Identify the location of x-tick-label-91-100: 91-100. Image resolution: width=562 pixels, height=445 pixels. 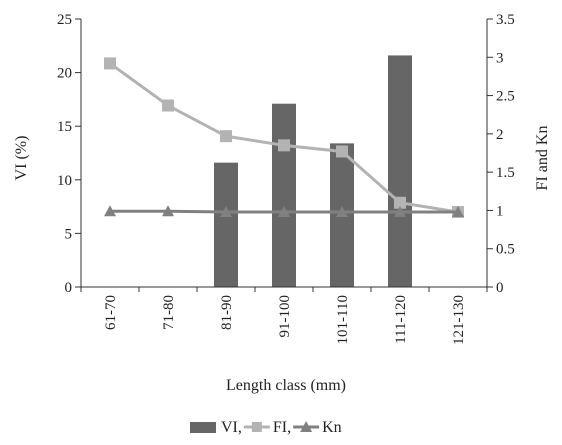
(285, 316).